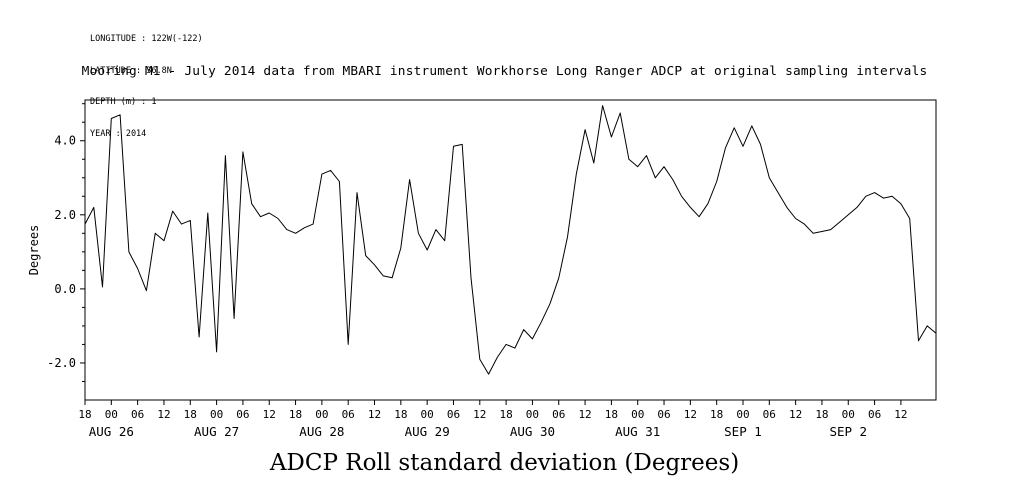 The height and width of the screenshot is (504, 1009). Describe the element at coordinates (427, 431) in the screenshot. I see `x-date-label: AUG 29` at that location.